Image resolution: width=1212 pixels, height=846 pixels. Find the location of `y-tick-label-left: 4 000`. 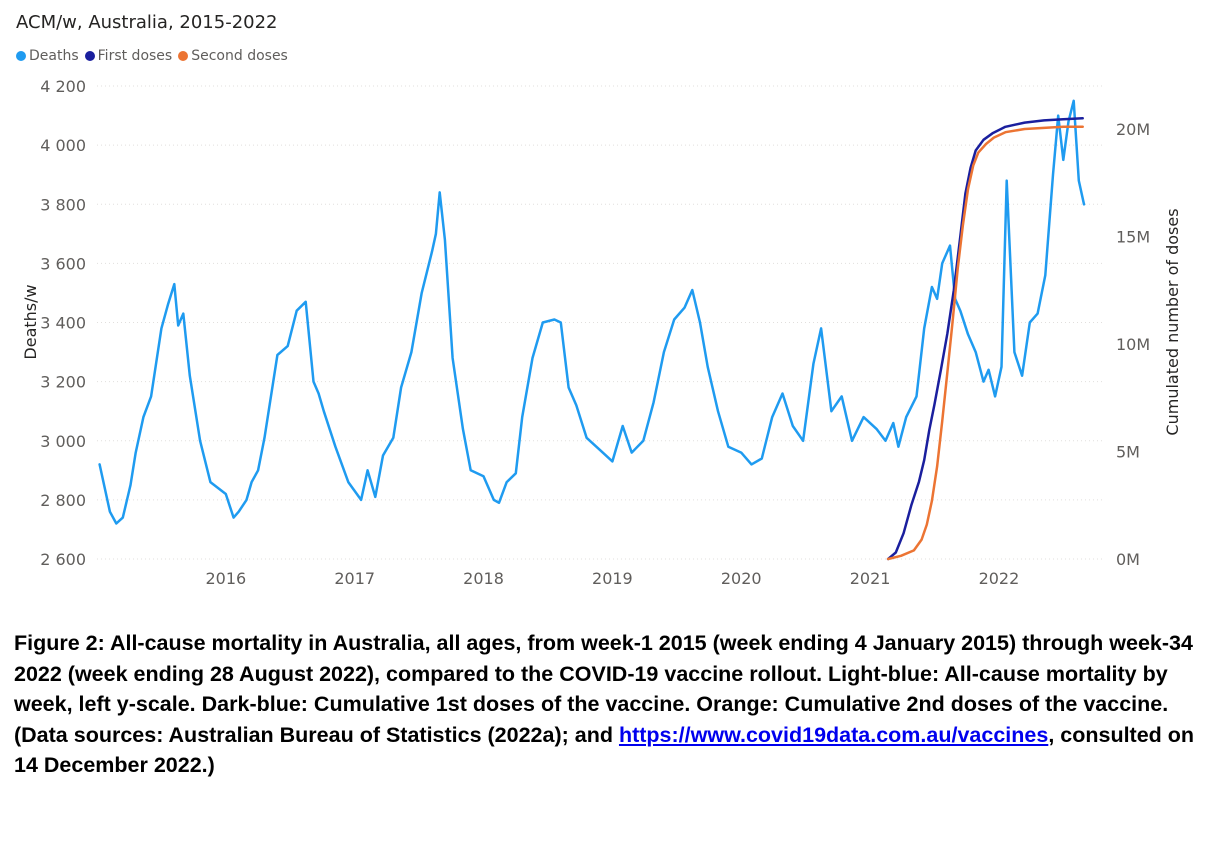

y-tick-label-left: 4 000 is located at coordinates (63, 145).